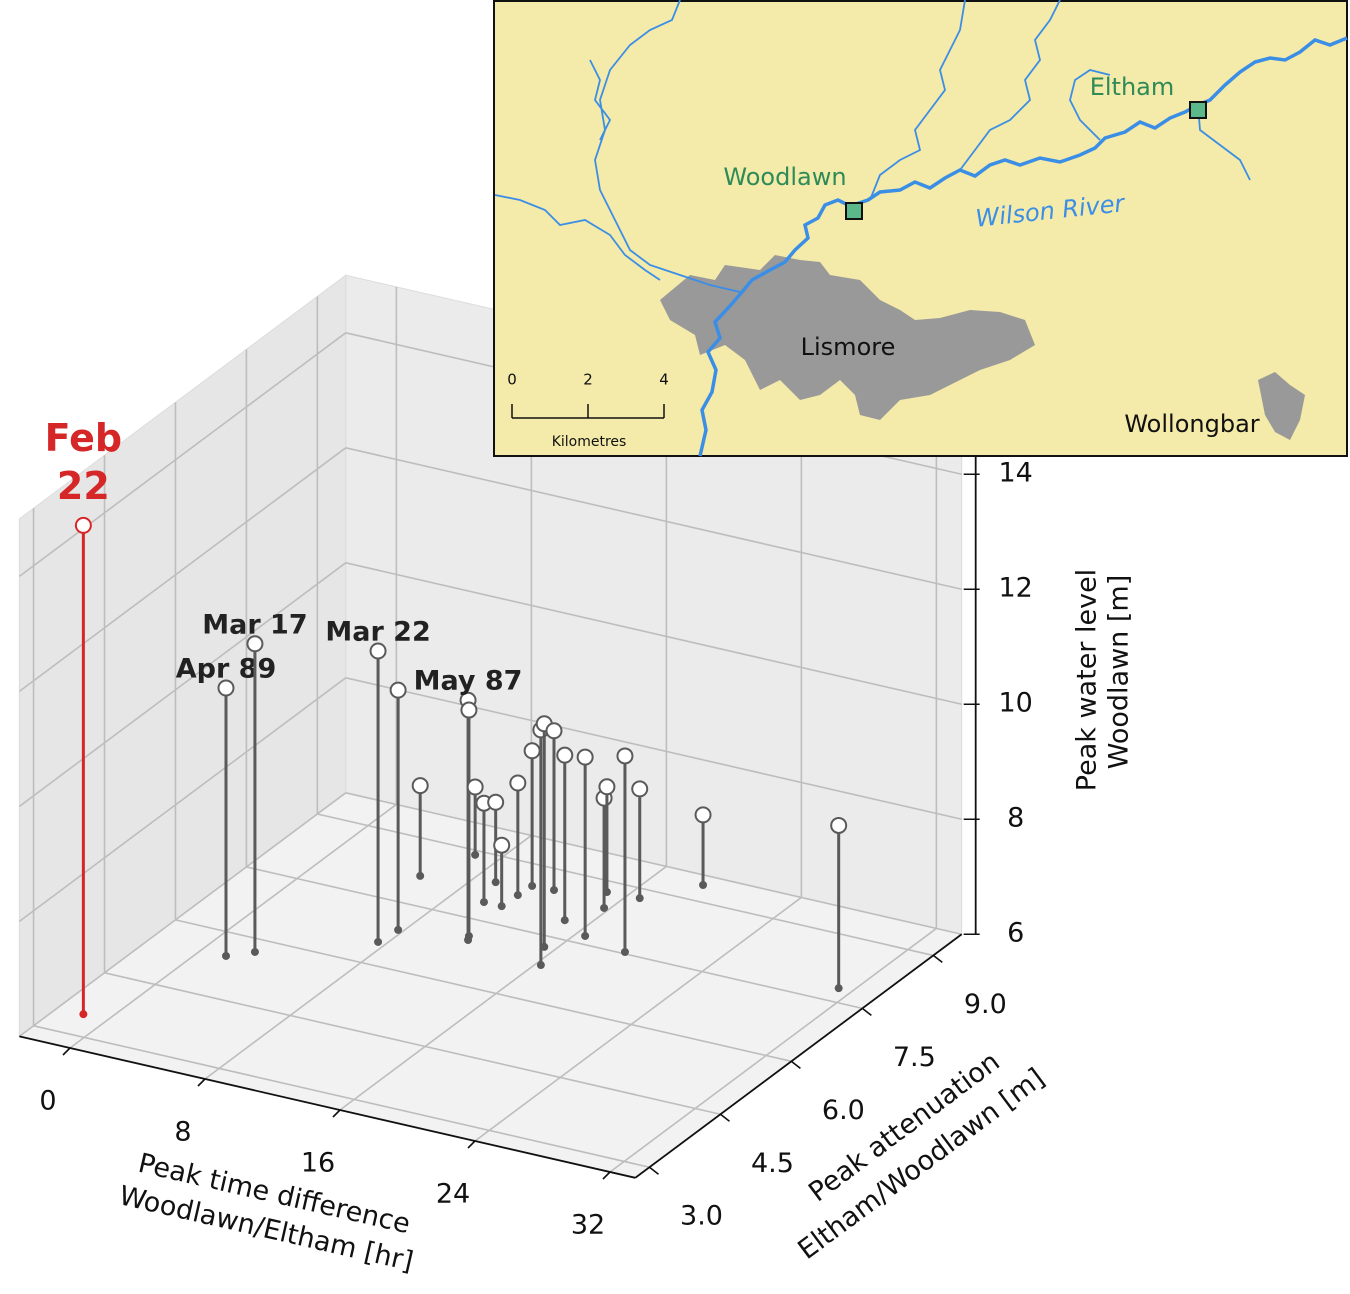 This screenshot has height=1294, width=1350. Describe the element at coordinates (1132, 87) in the screenshot. I see `station-label: Eltham` at that location.